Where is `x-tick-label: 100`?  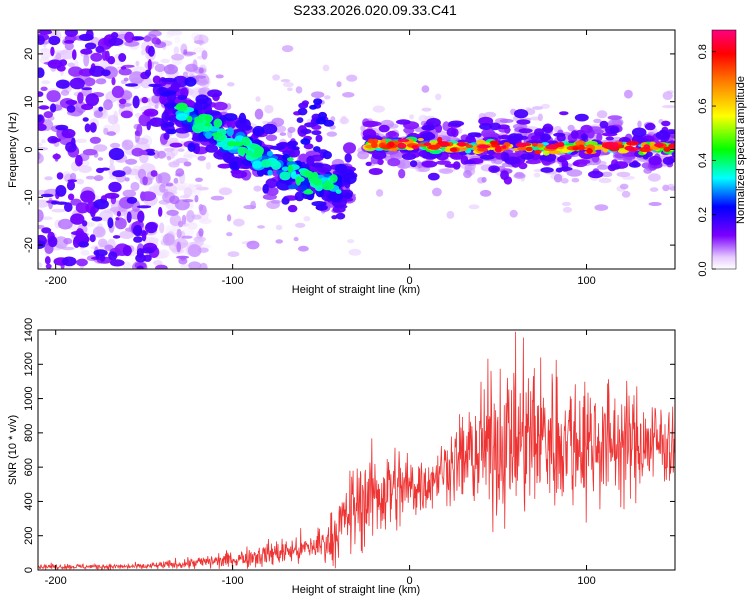 x-tick-label: 100 is located at coordinates (586, 581).